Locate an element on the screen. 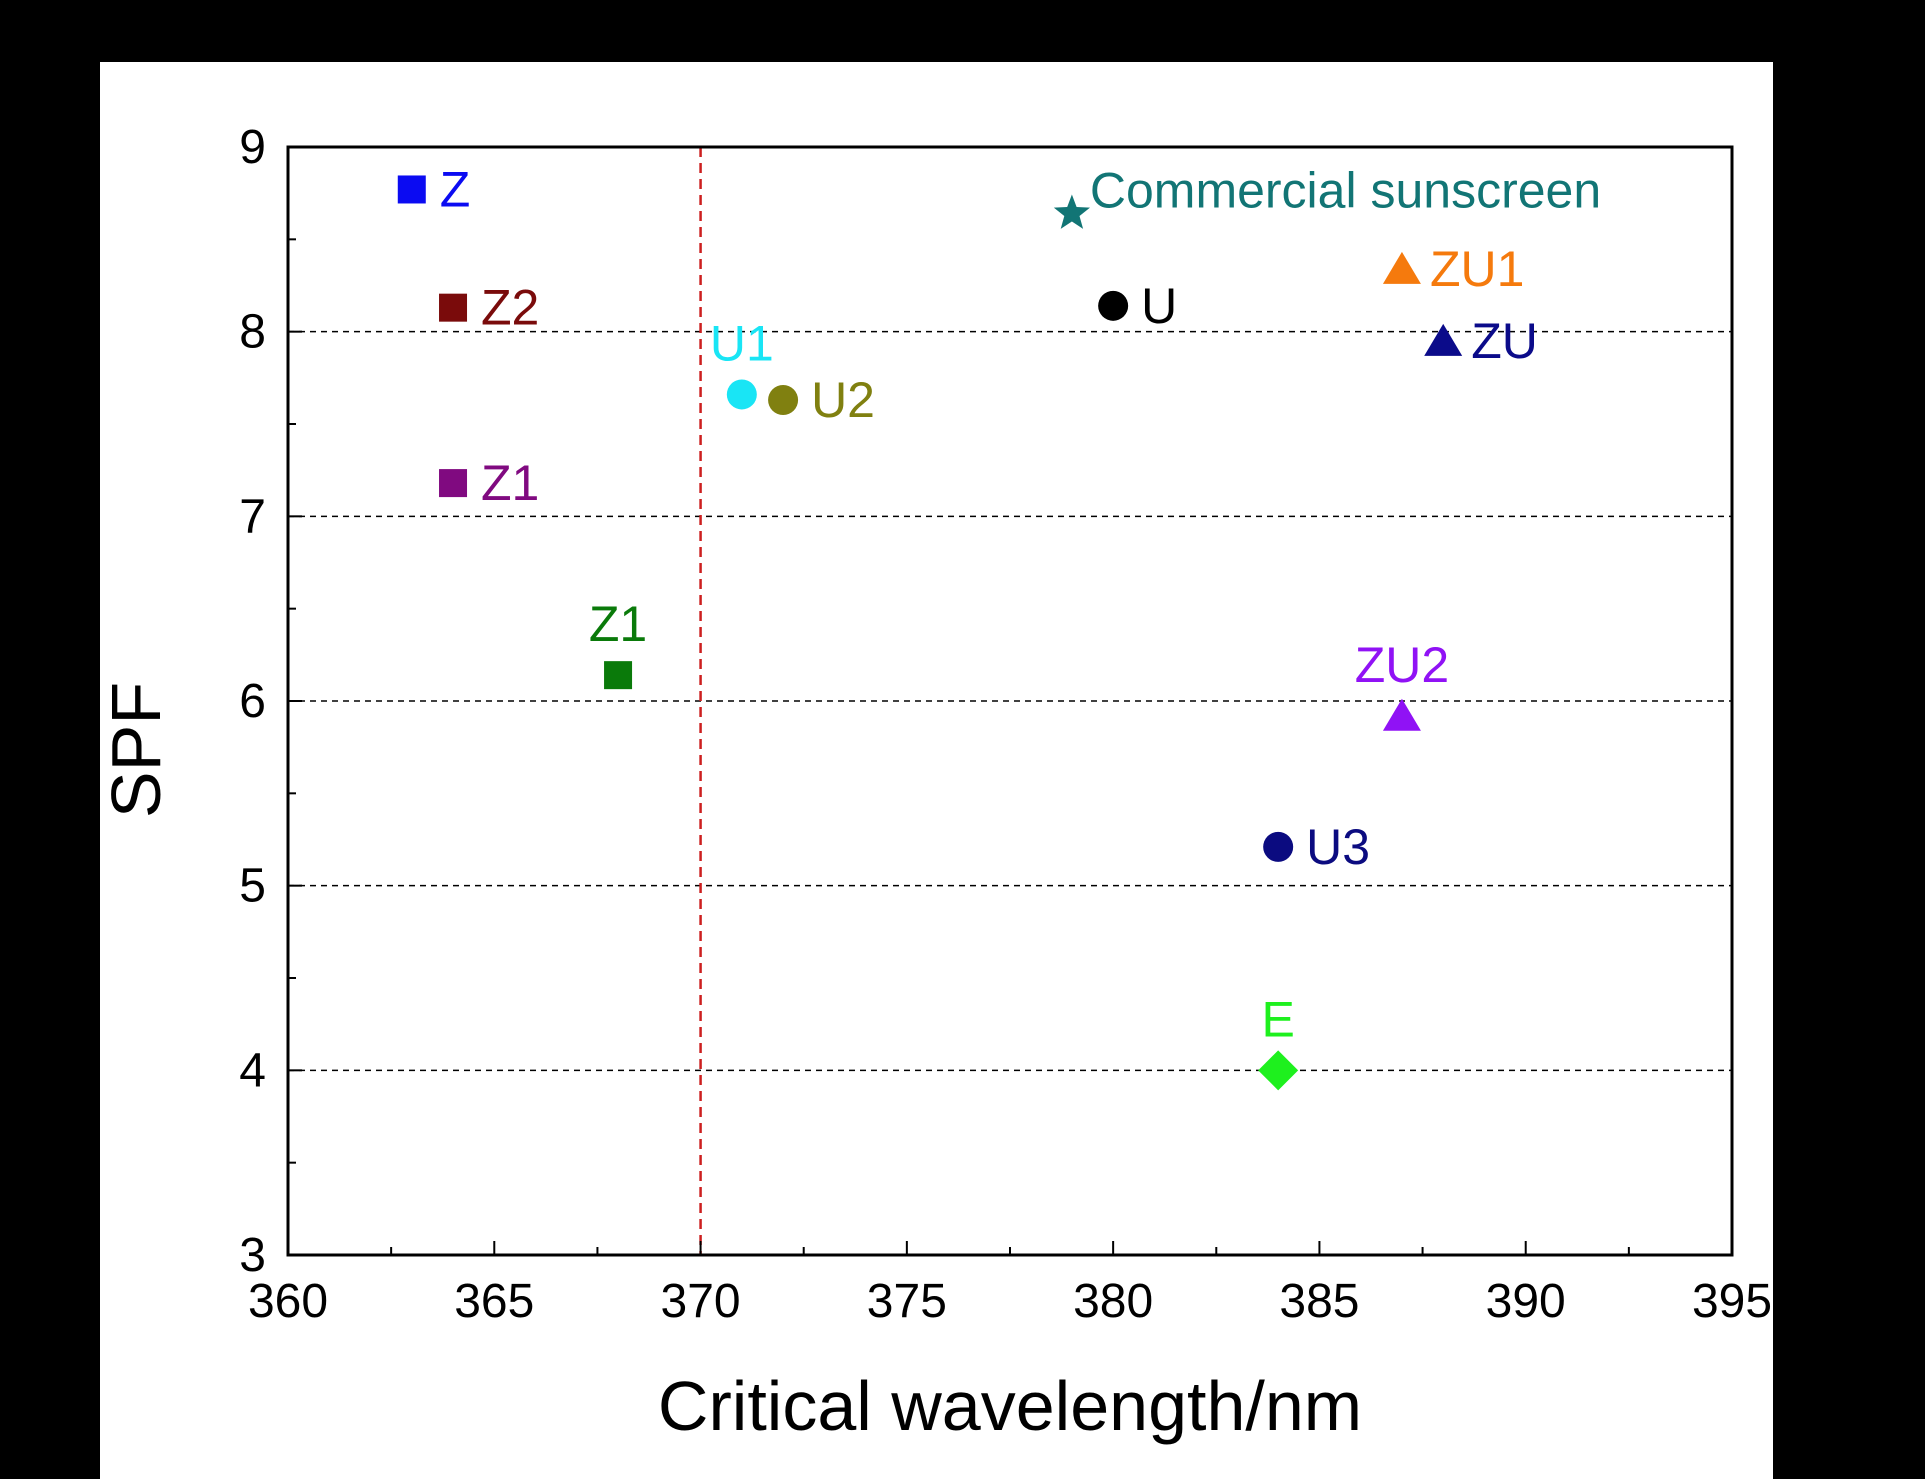 Image resolution: width=1925 pixels, height=1479 pixels. point-commercial-sunscreen-label: Commercial sunscreen is located at coordinates (1345, 190).